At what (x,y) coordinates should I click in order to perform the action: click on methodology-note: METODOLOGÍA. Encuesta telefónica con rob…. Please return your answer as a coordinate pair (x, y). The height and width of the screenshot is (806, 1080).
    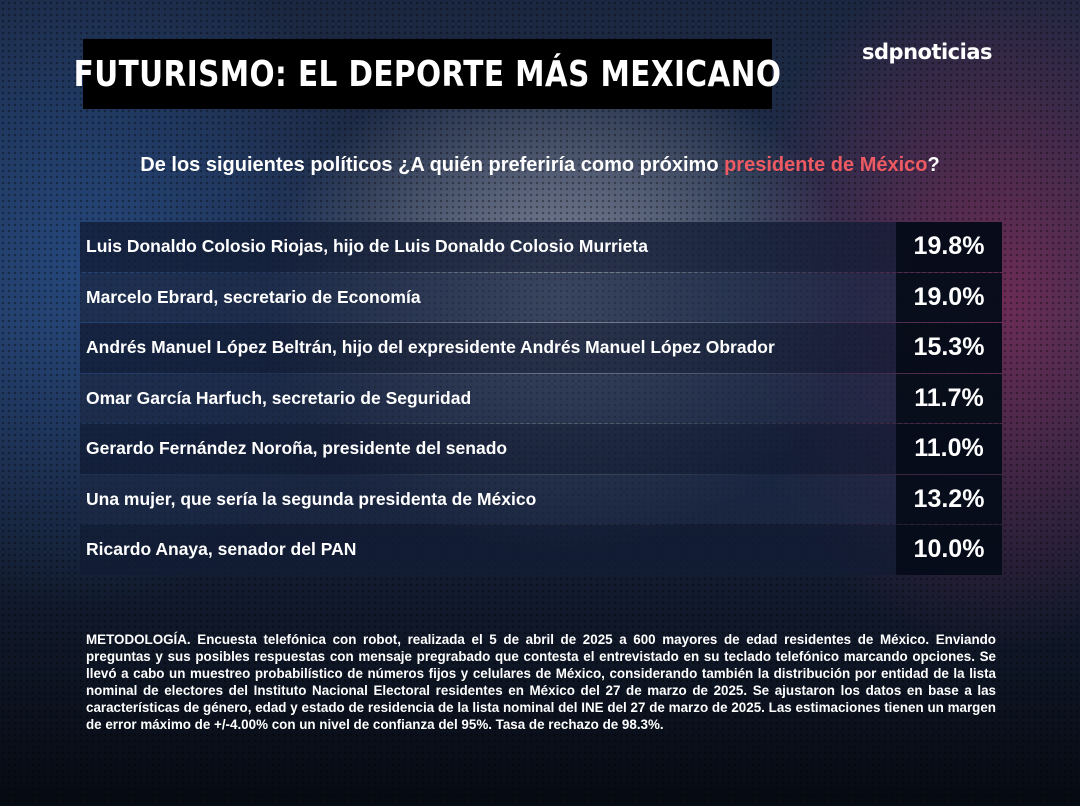
    Looking at the image, I should click on (541, 682).